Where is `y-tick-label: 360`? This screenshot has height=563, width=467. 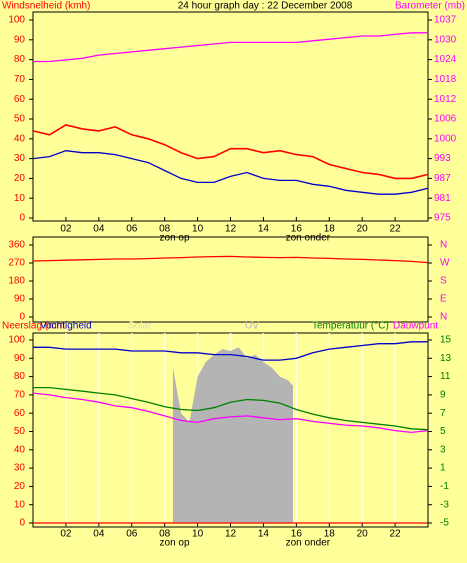
y-tick-label: 360 is located at coordinates (16, 245).